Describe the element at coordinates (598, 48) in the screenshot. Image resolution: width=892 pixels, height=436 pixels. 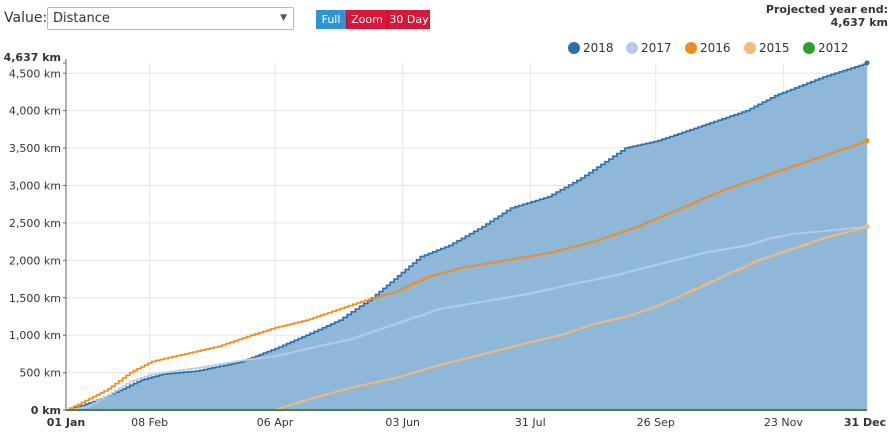
I see `legend-label: 2018` at that location.